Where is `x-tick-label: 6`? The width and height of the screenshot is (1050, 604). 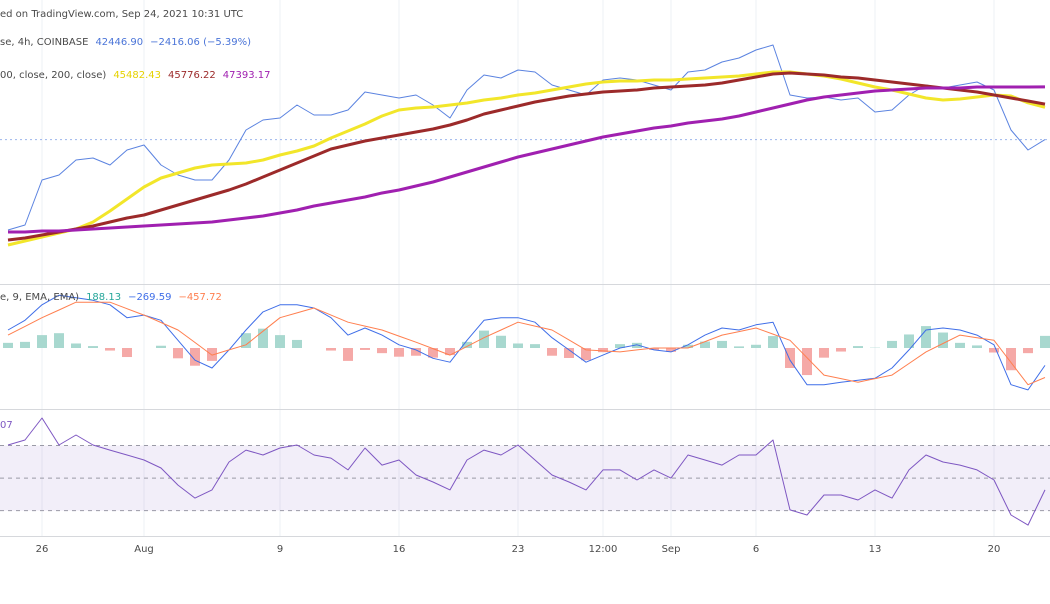 x-tick-label: 6 is located at coordinates (756, 549).